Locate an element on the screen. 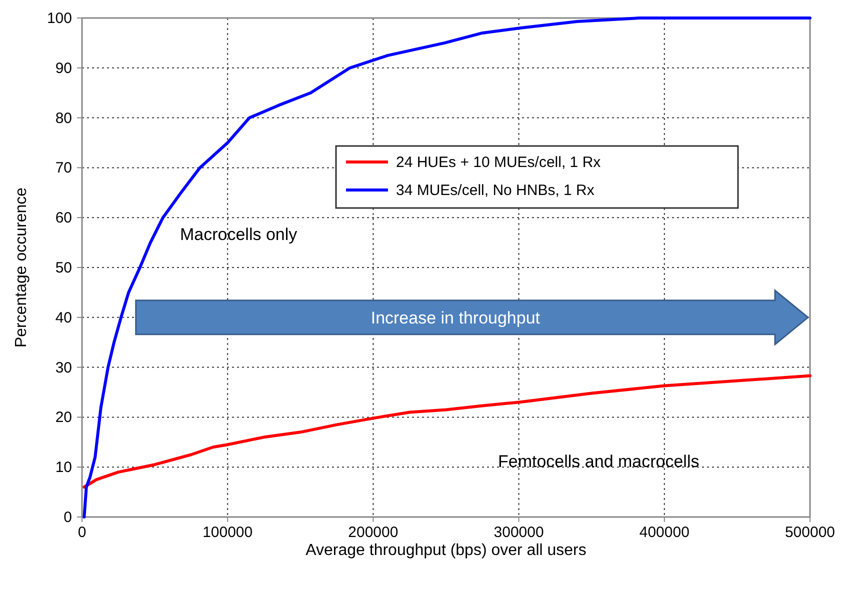  legend-label: 34 MUEs/cell, No HNBs, 1 Rx is located at coordinates (495, 190).